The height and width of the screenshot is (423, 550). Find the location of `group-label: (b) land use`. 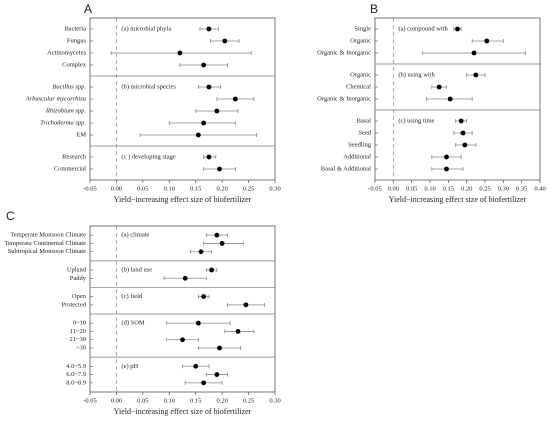

group-label: (b) land use is located at coordinates (136, 269).